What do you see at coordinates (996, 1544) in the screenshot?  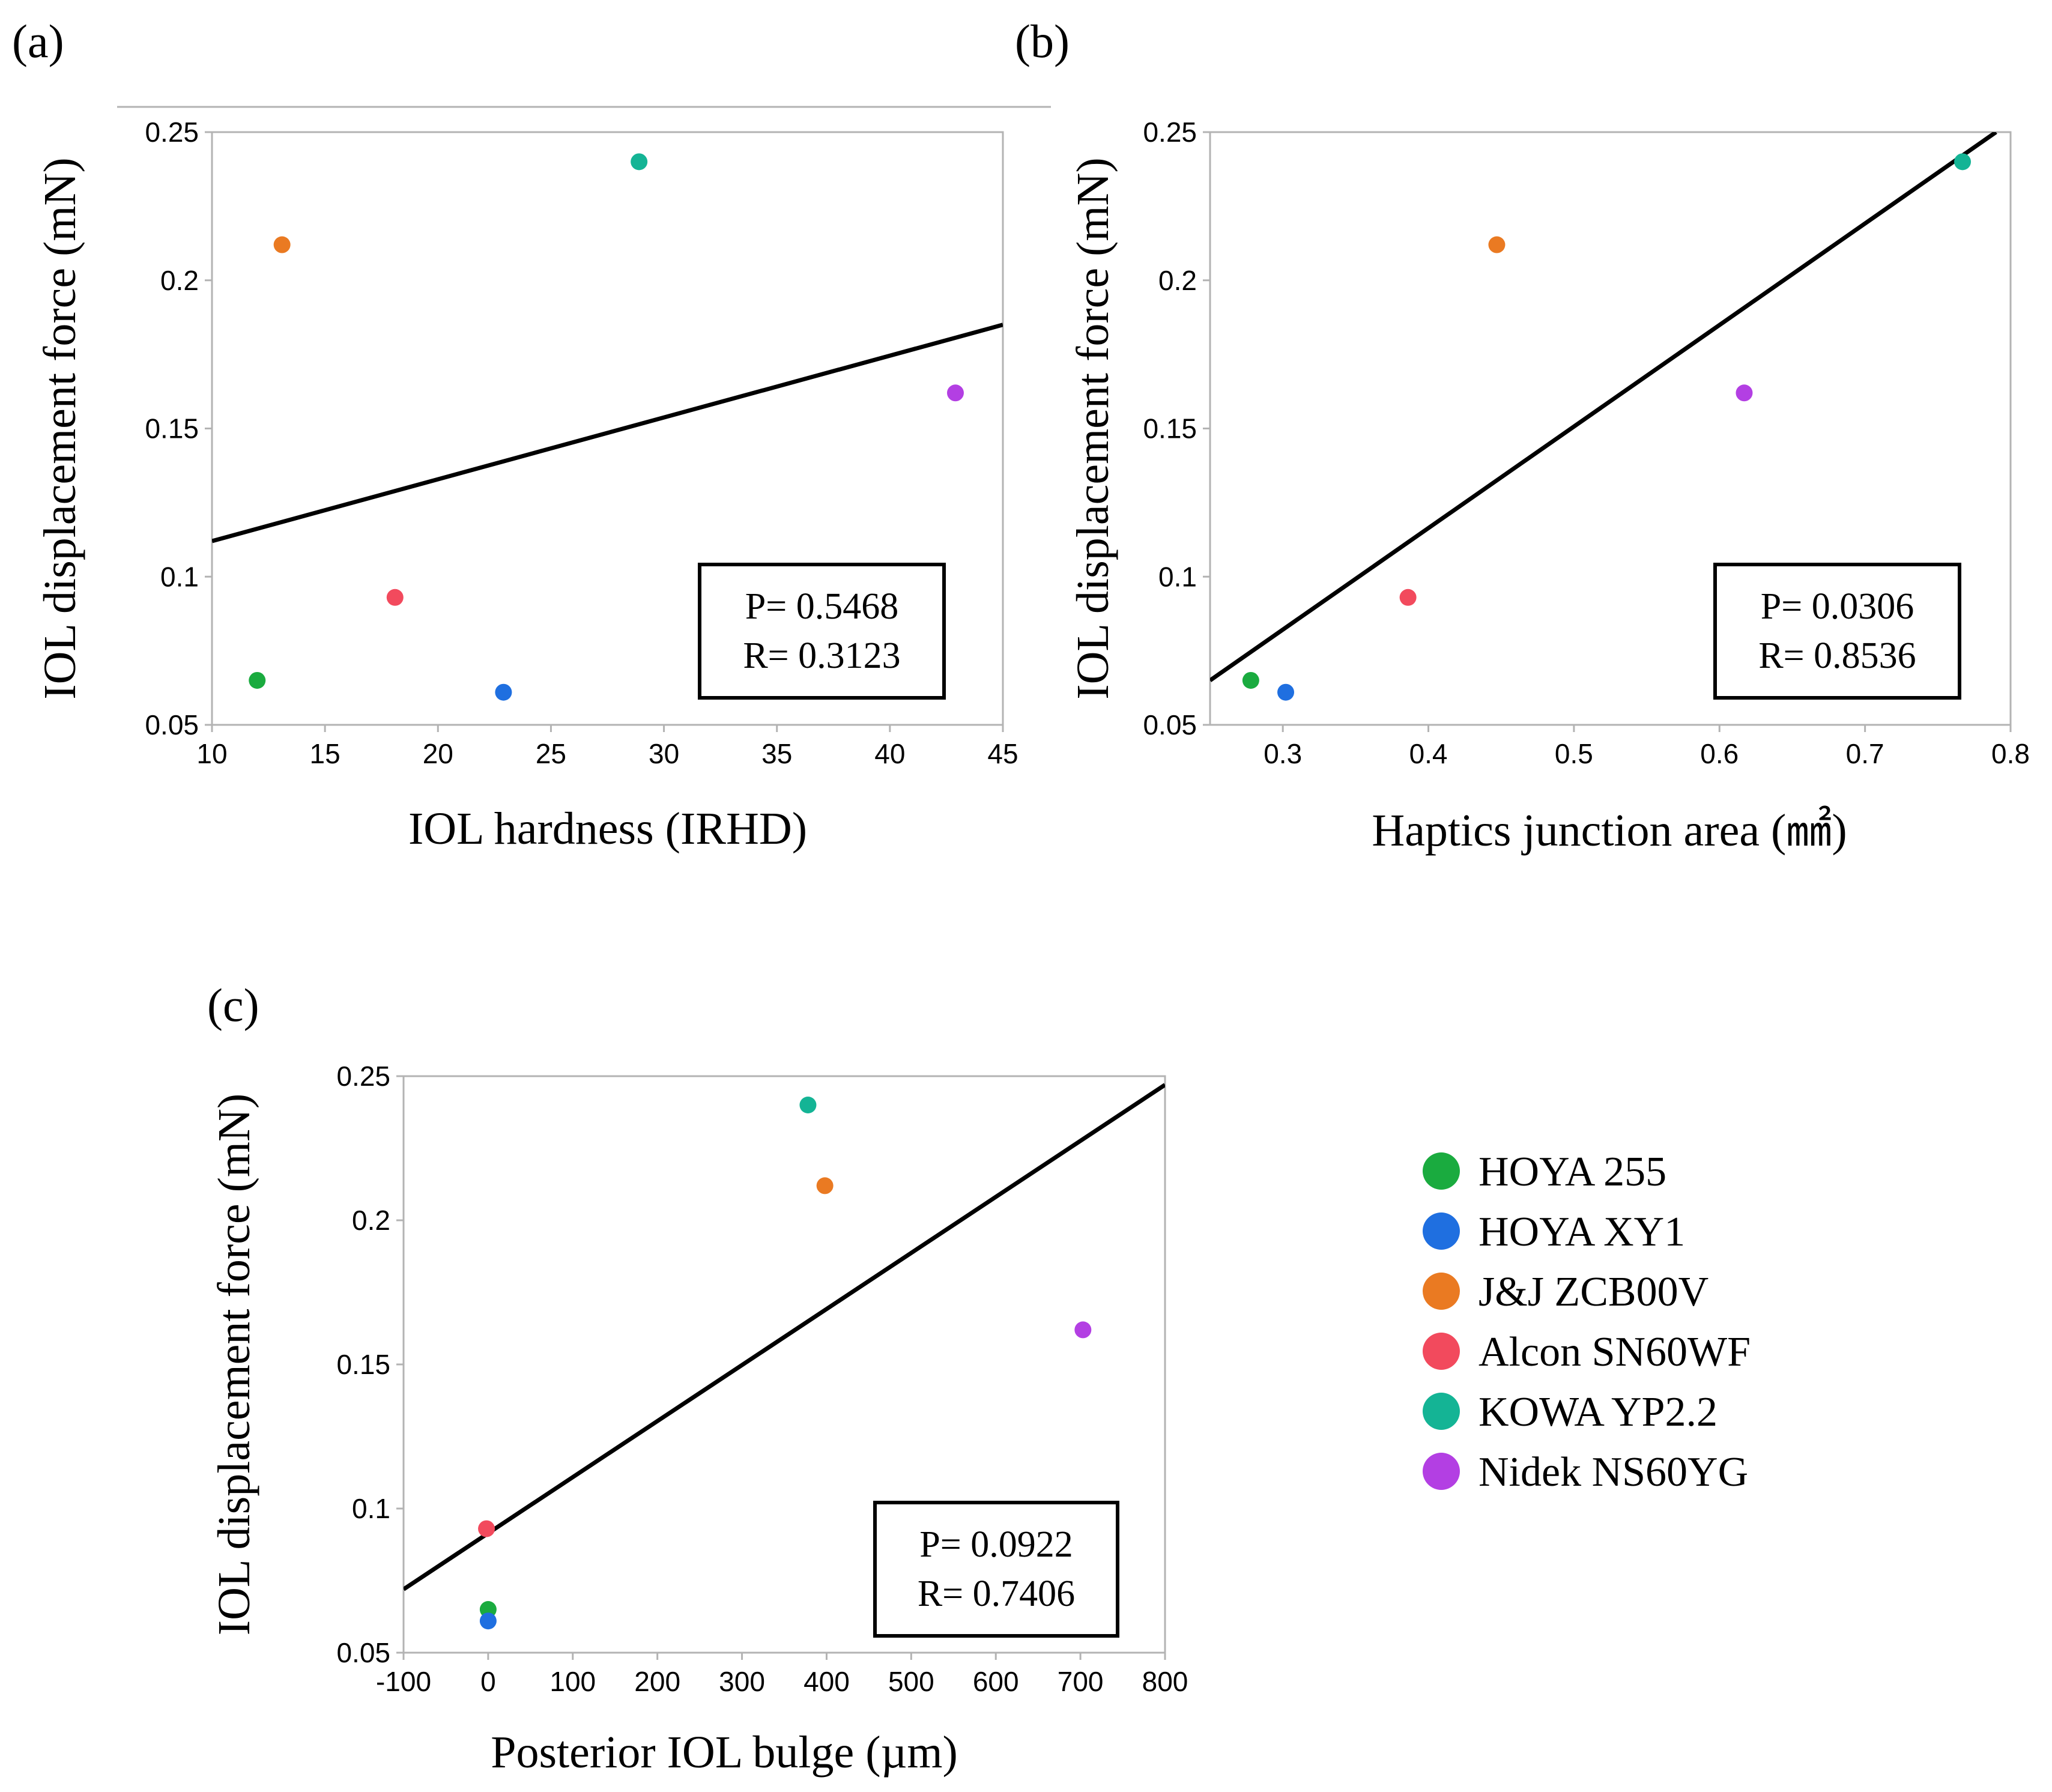 I see `p-value: P= 0.0922` at bounding box center [996, 1544].